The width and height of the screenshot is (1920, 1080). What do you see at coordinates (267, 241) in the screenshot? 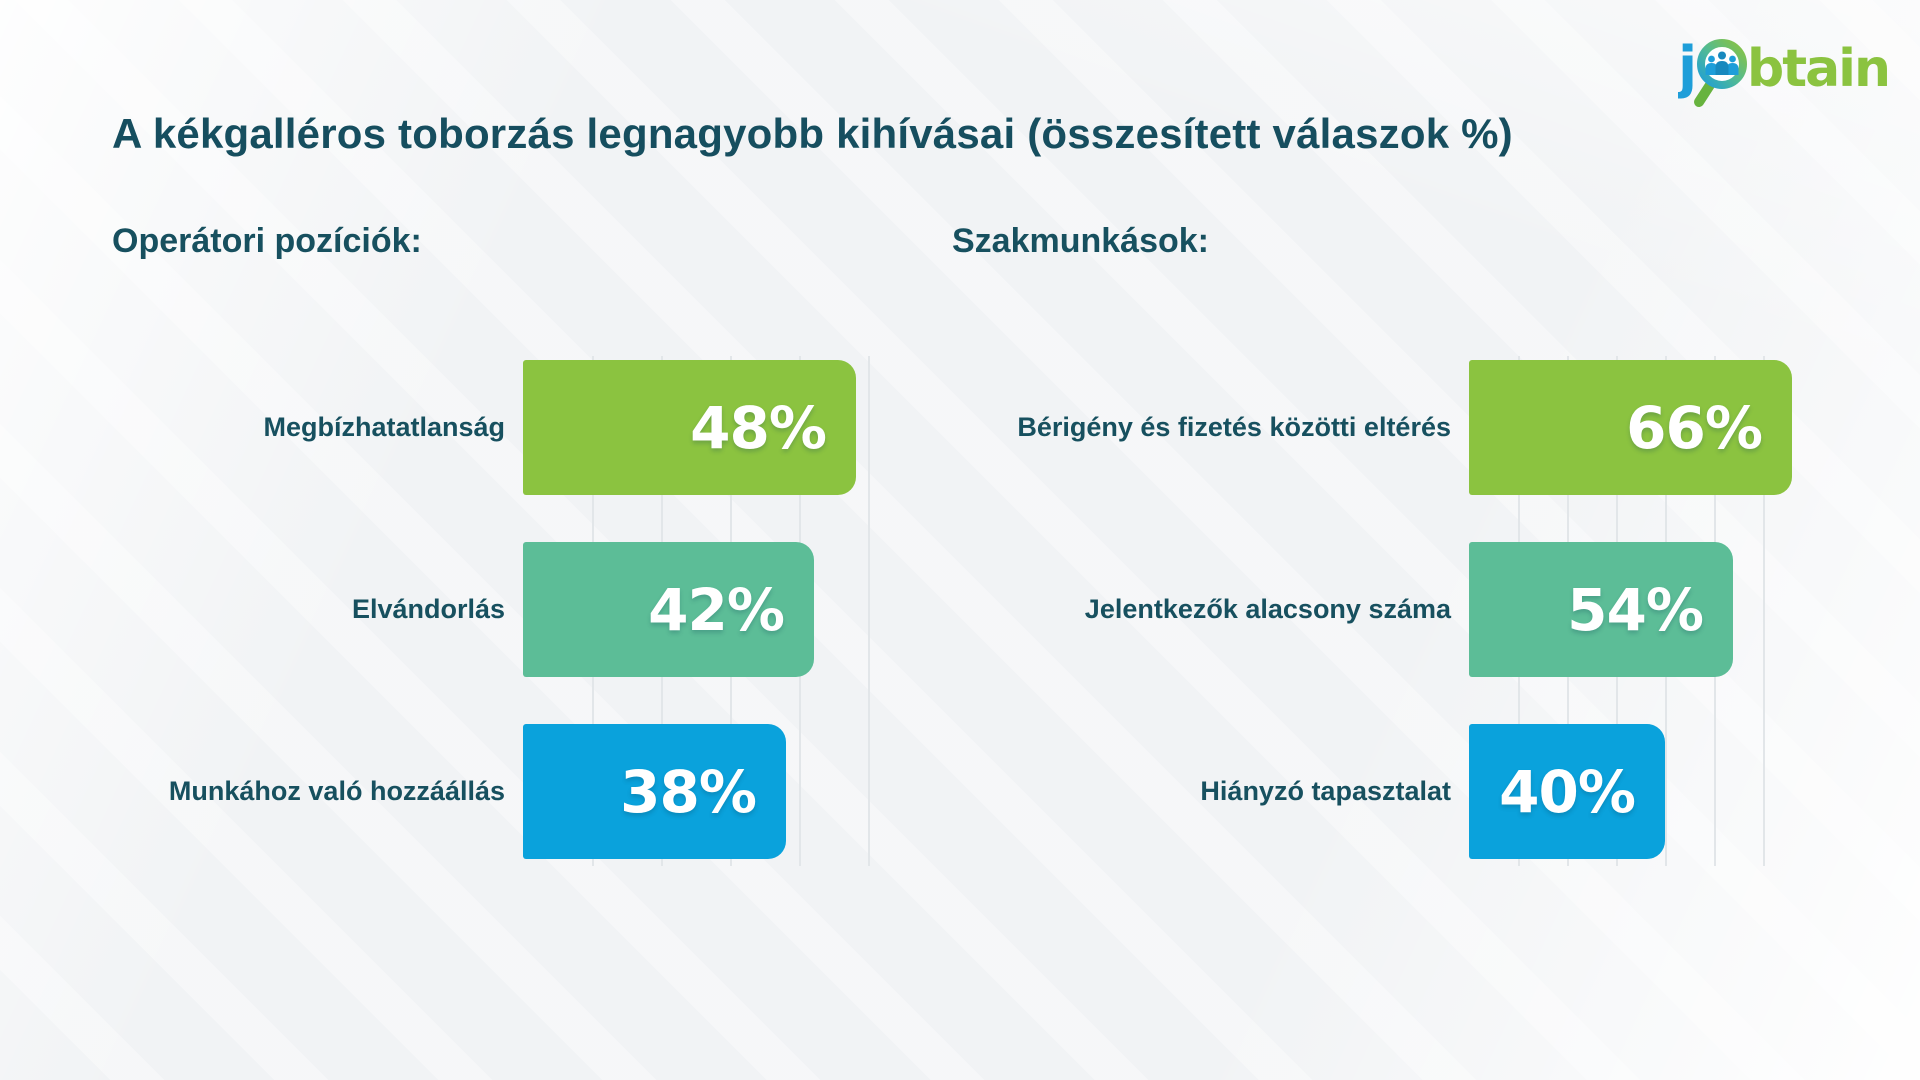
I see `section-header-operator-positions: Operátori pozíciók:` at bounding box center [267, 241].